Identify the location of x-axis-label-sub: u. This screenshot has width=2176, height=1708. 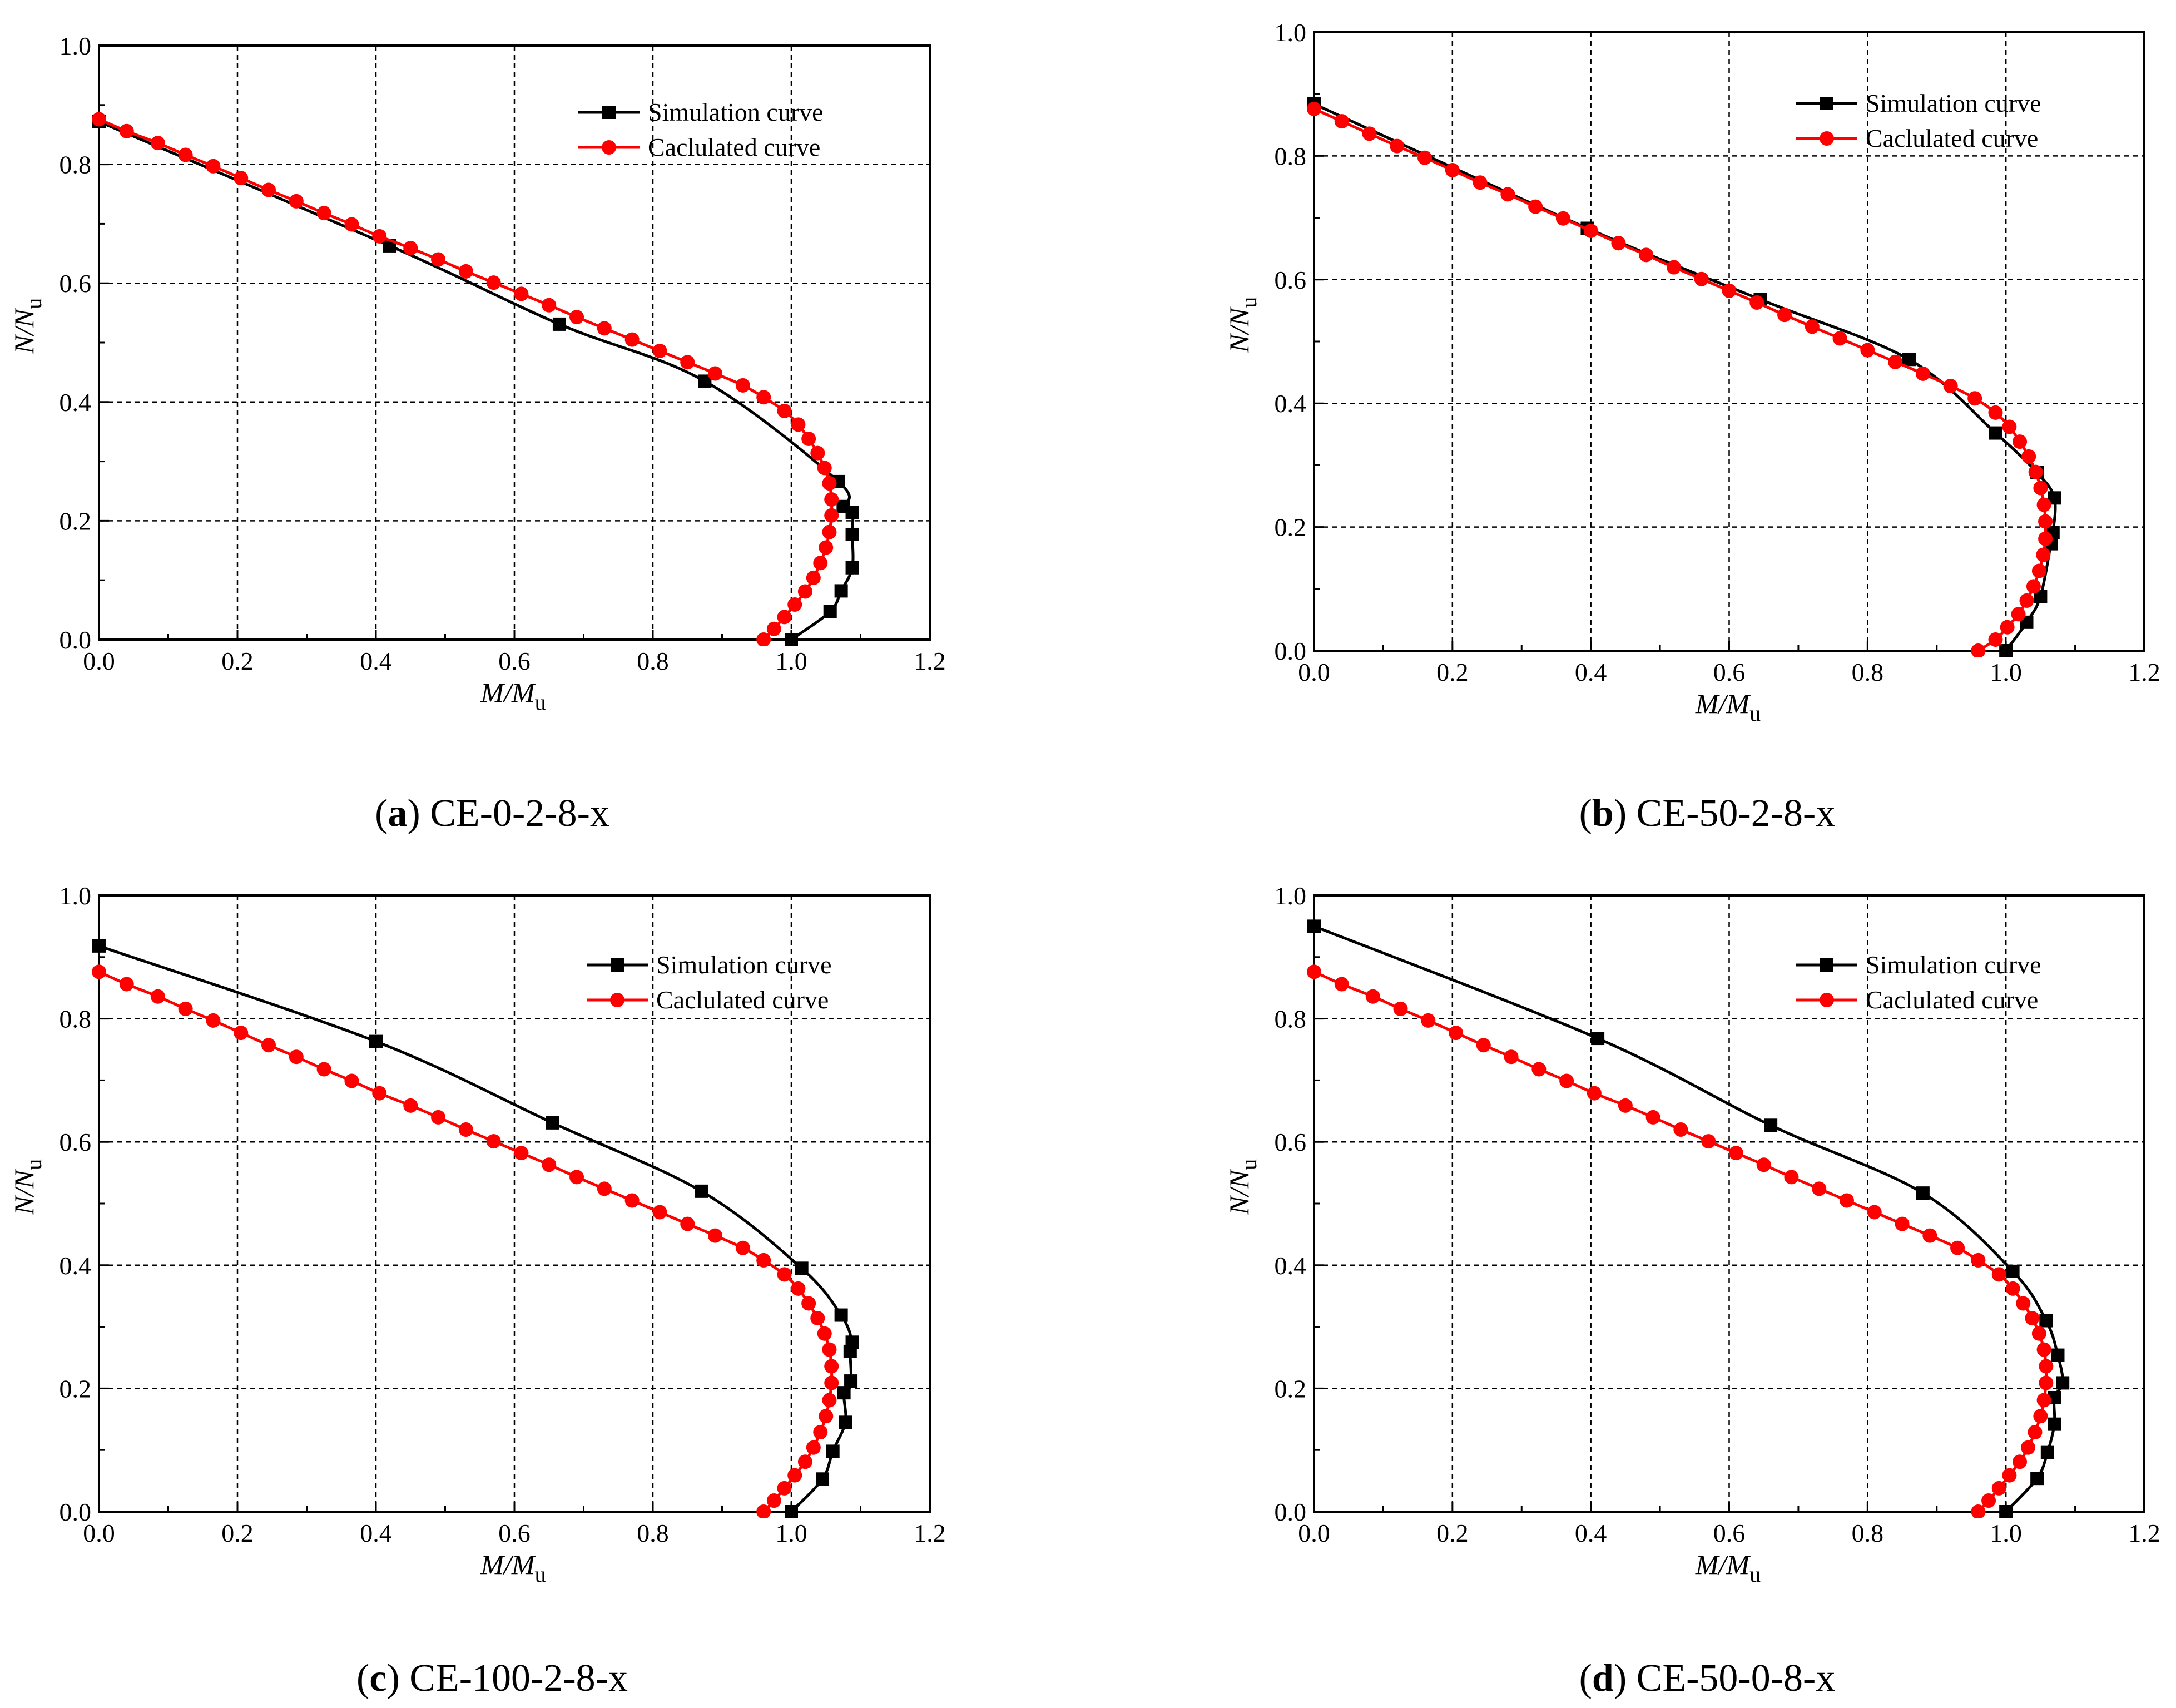
(540, 1574).